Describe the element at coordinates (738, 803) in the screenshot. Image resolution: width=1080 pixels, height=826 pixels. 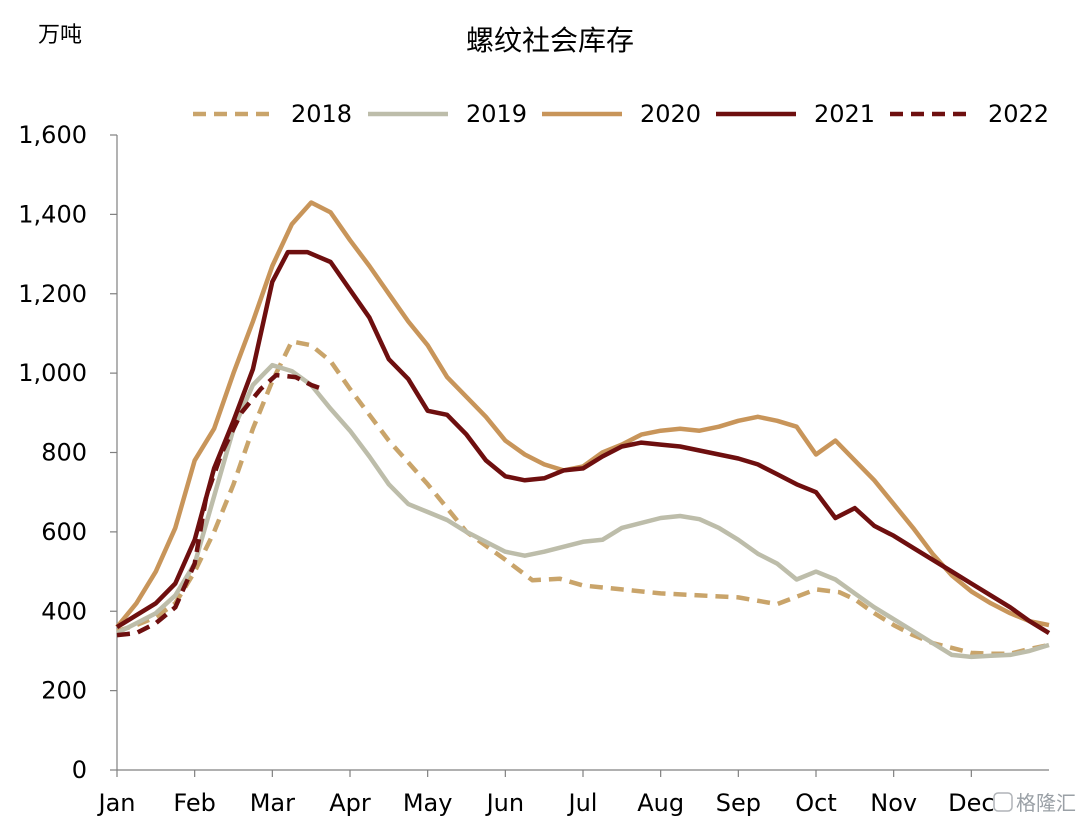
I see `x-tick-label: Sep` at that location.